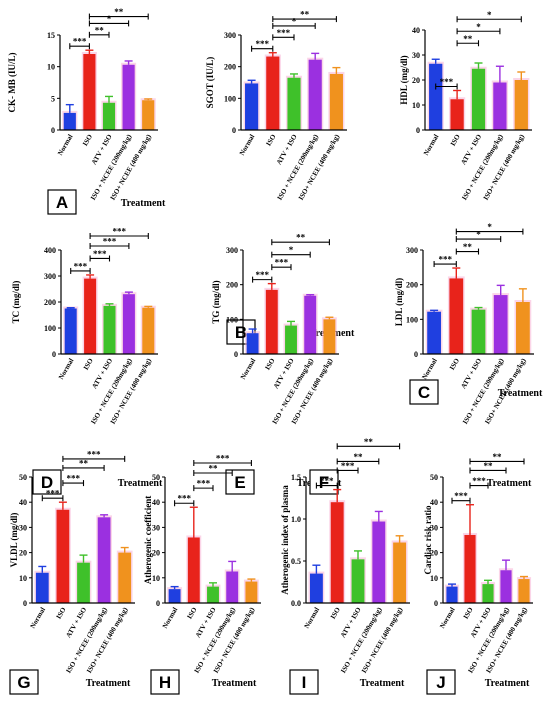  Describe the element at coordinates (216, 301) in the screenshot. I see `y-axis-title: TG (mg/dl)` at that location.